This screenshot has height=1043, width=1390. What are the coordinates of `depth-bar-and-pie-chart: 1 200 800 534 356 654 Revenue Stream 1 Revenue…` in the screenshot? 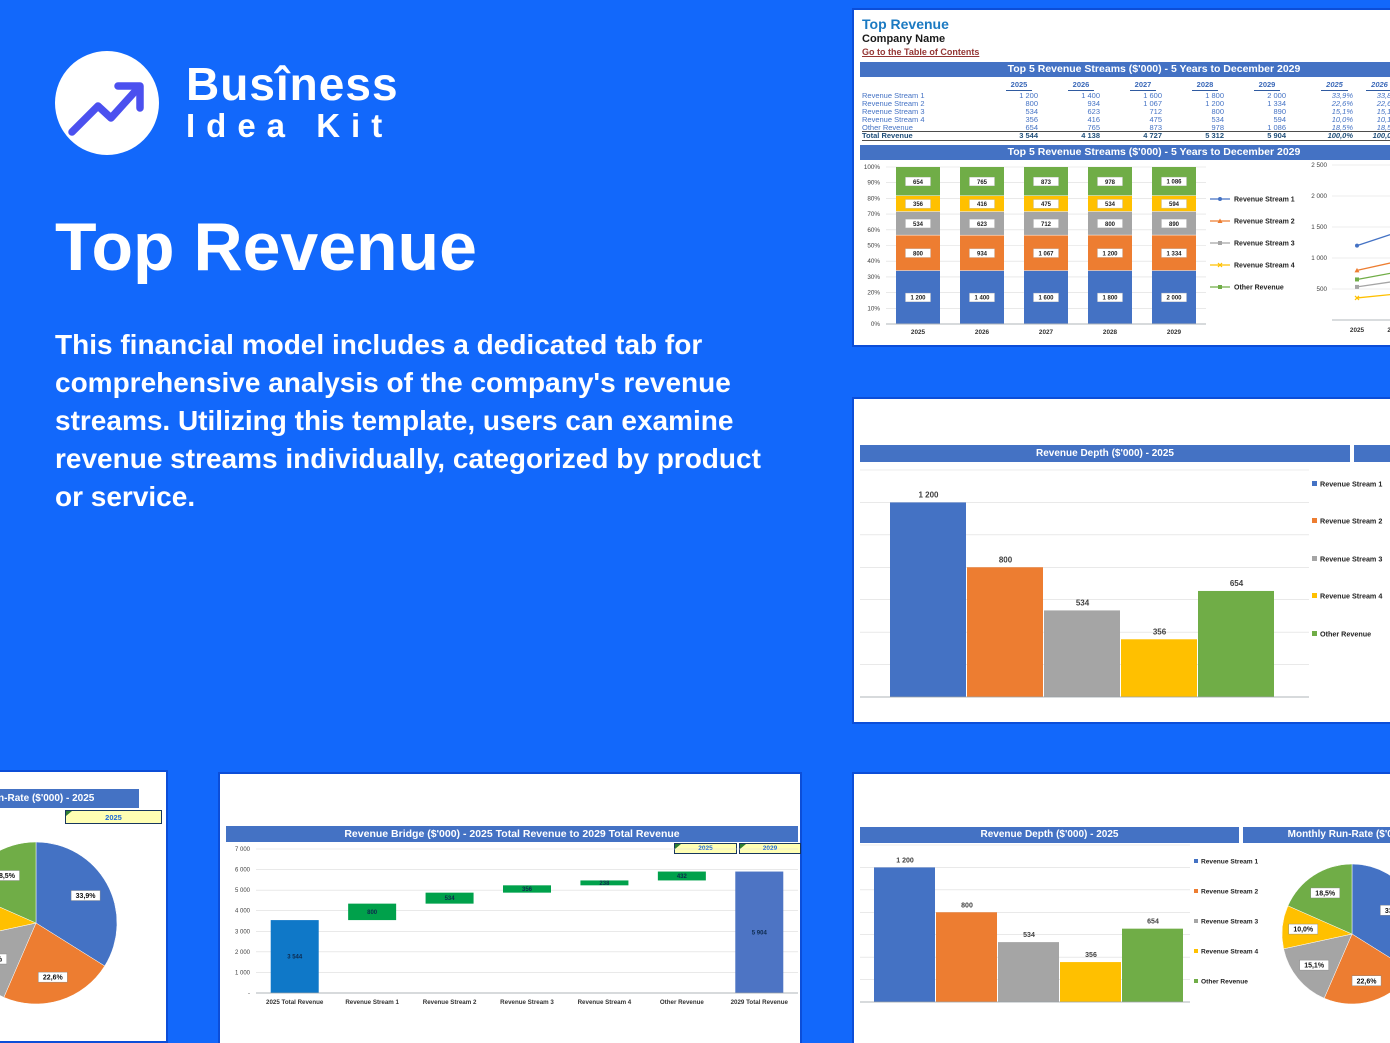 It's located at (1125, 924).